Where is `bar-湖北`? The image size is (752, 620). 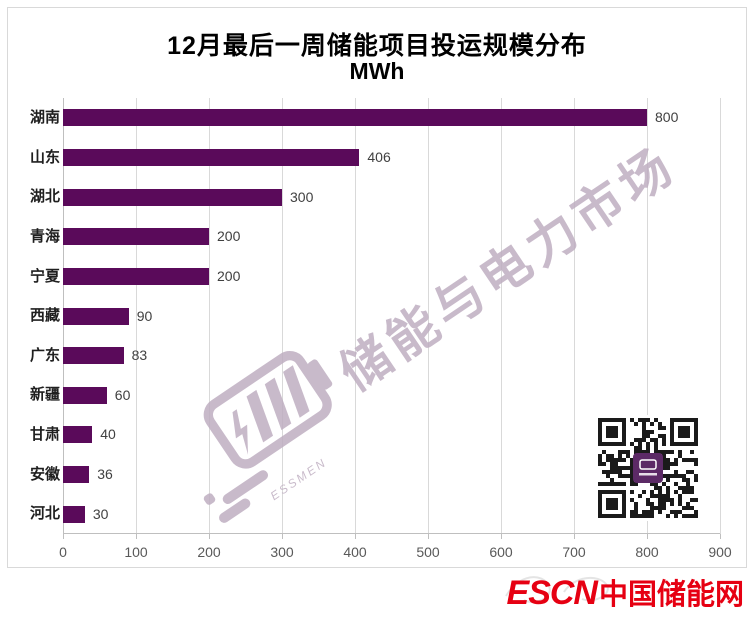
bar-湖北 is located at coordinates (172, 197).